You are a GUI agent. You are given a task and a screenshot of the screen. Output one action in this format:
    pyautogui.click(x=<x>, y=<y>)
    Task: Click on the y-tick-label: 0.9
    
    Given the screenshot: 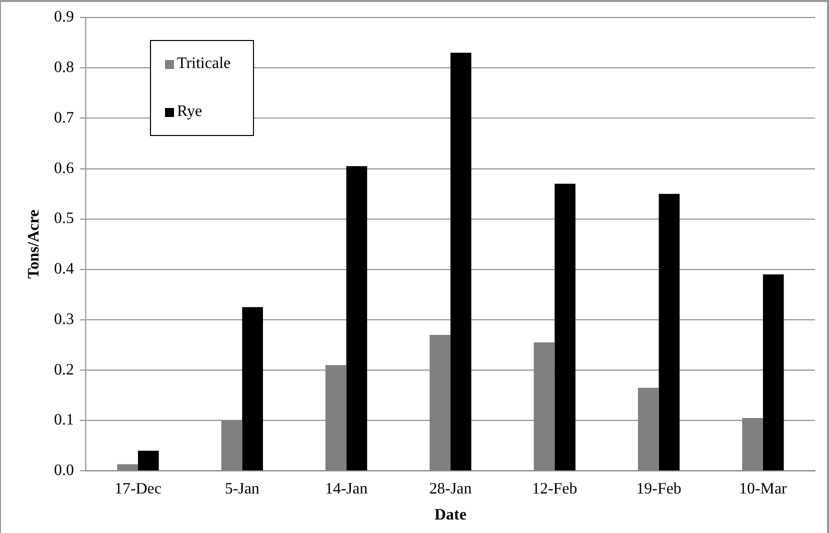 What is the action you would take?
    pyautogui.click(x=64, y=17)
    